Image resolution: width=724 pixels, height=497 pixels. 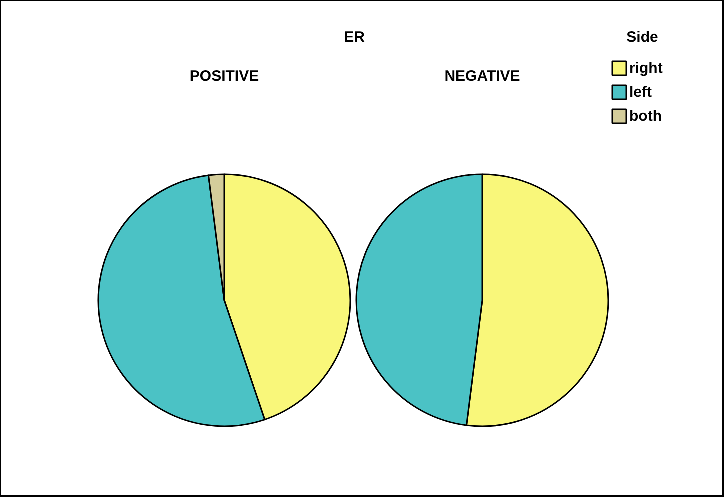 I want to click on legend-label: left, so click(x=641, y=92).